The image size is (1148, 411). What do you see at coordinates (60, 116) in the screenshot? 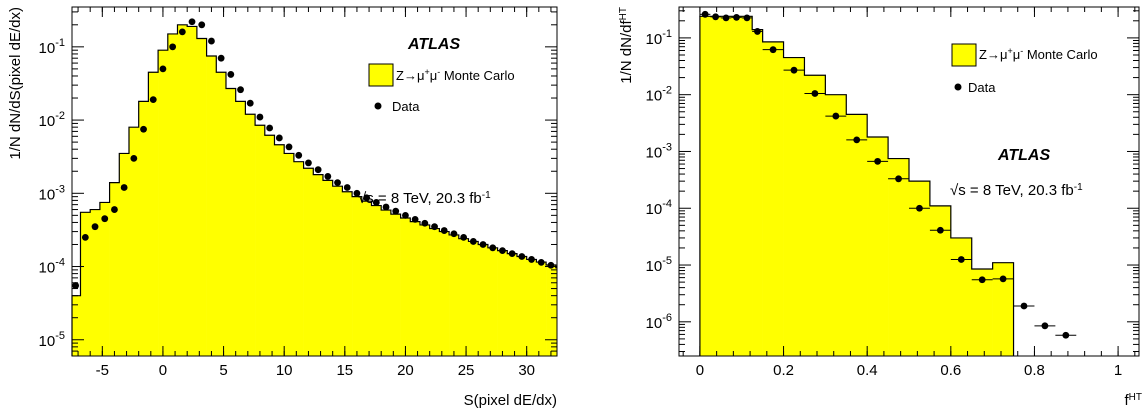
I see `y-tick-exp: -2` at bounding box center [60, 116].